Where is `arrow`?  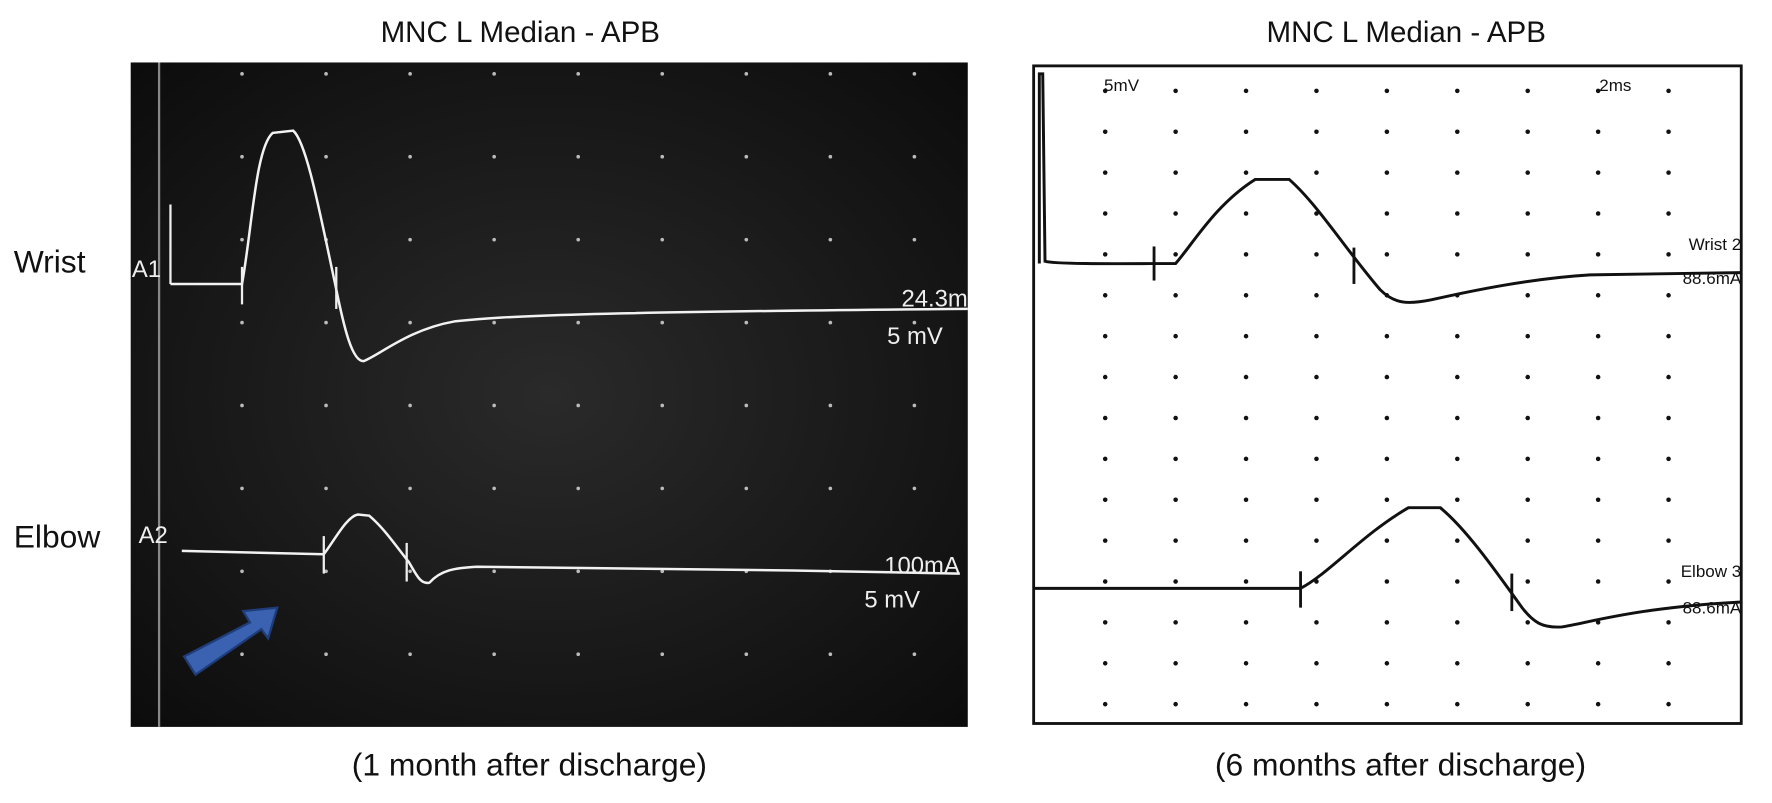 arrow is located at coordinates (230, 641).